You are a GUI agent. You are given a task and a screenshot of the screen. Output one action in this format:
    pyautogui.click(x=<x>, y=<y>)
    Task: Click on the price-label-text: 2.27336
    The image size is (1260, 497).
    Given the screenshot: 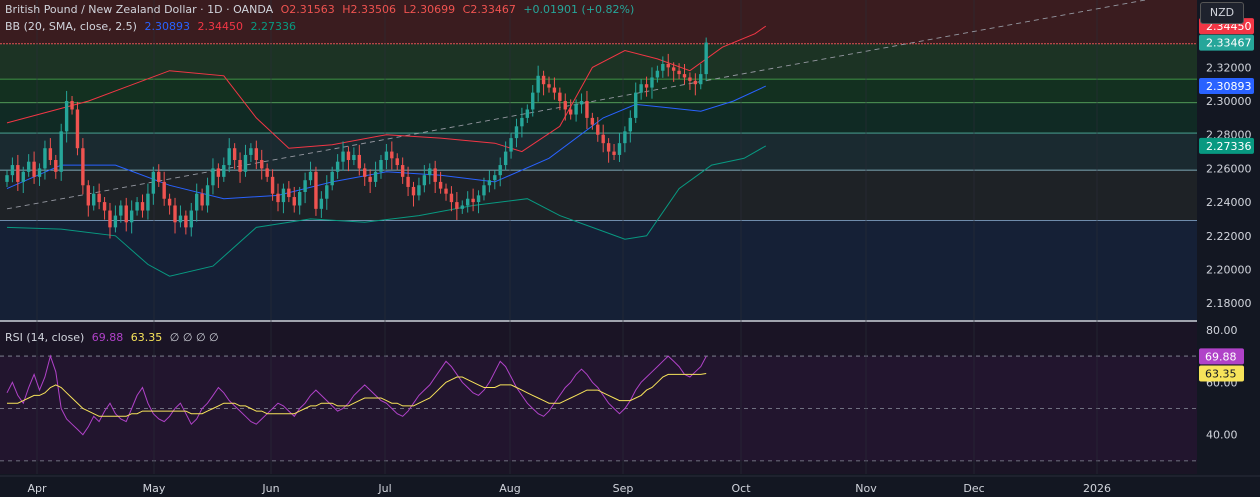 What is the action you would take?
    pyautogui.click(x=1229, y=146)
    